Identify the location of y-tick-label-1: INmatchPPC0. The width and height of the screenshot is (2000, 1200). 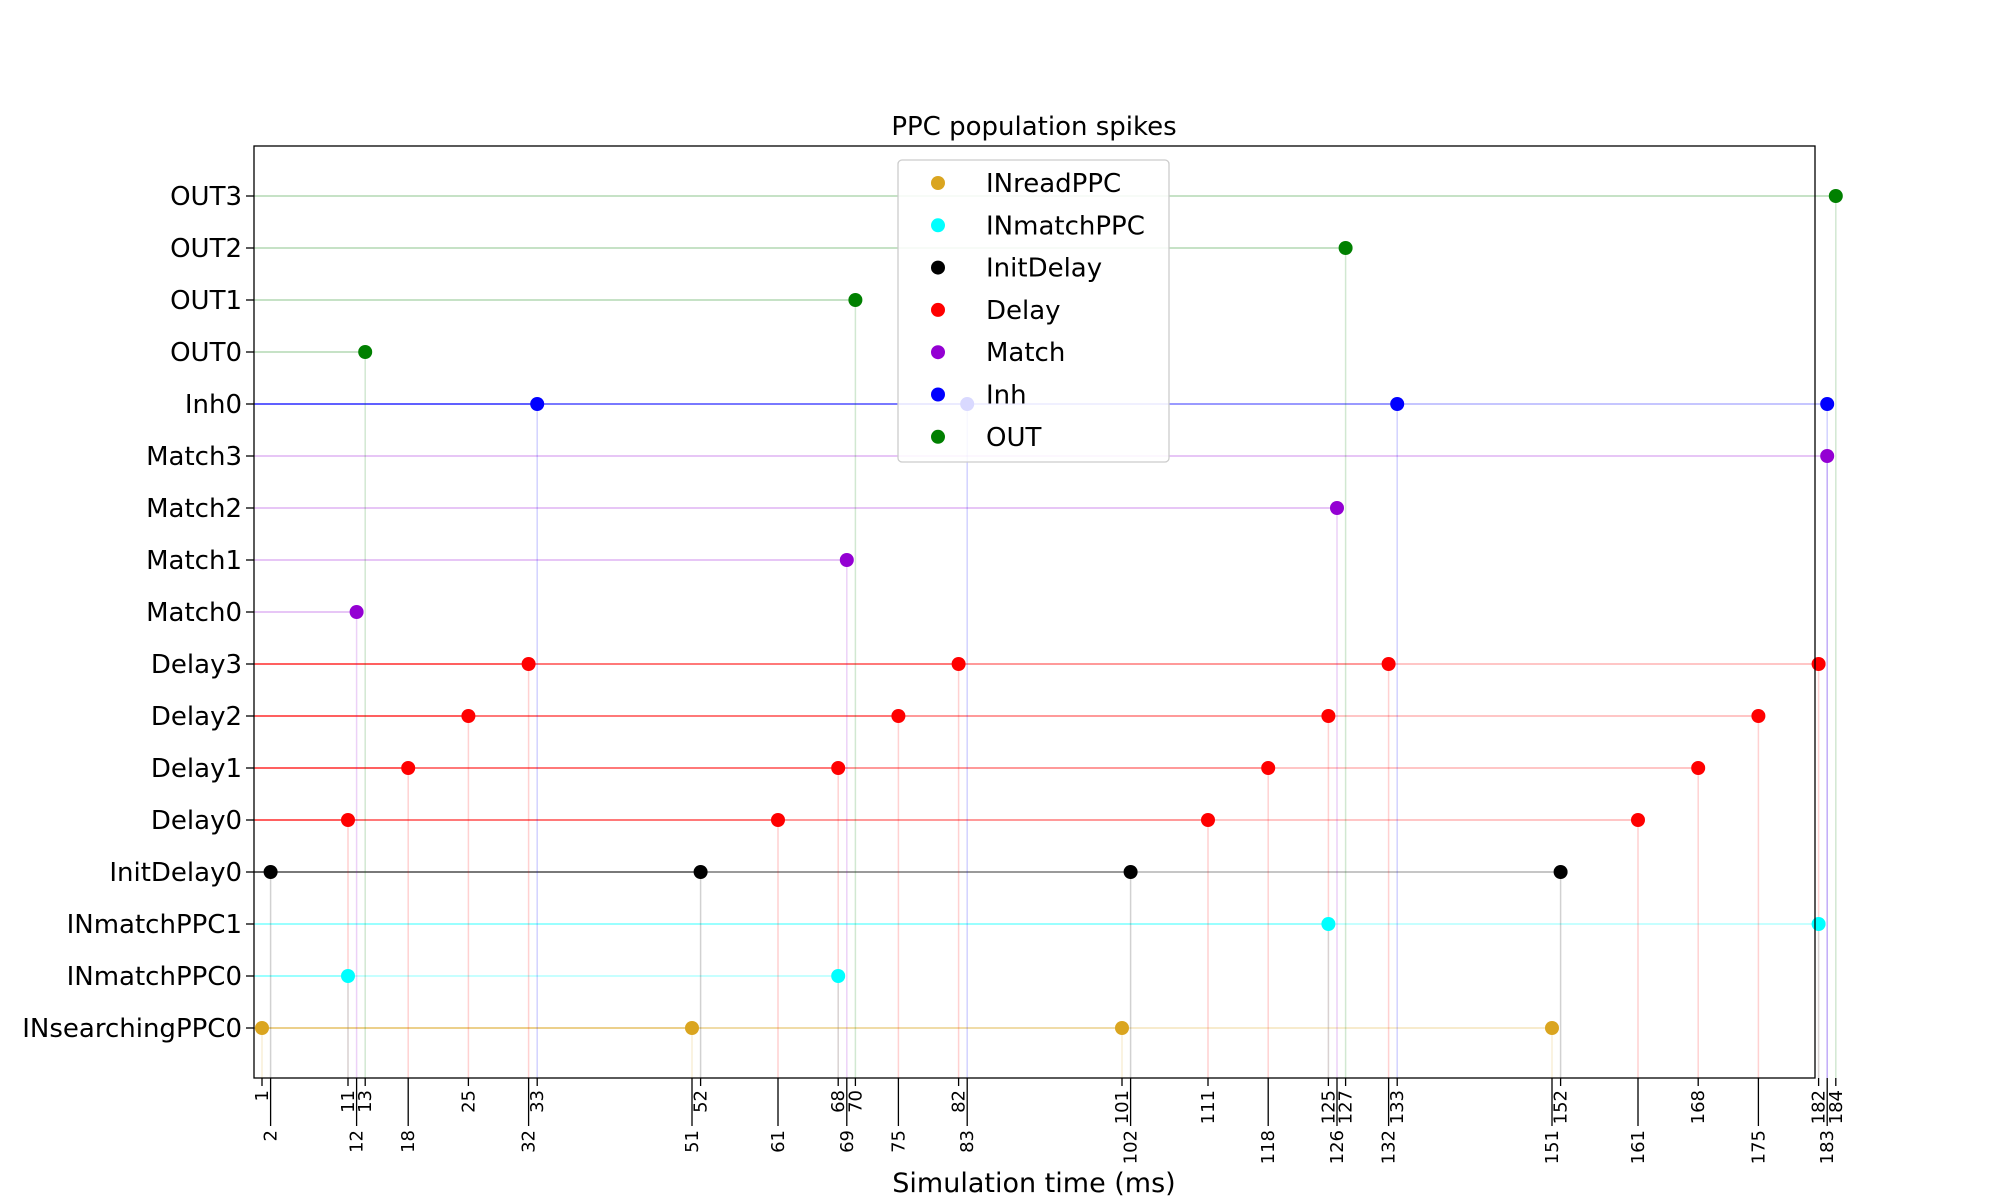
(154, 977).